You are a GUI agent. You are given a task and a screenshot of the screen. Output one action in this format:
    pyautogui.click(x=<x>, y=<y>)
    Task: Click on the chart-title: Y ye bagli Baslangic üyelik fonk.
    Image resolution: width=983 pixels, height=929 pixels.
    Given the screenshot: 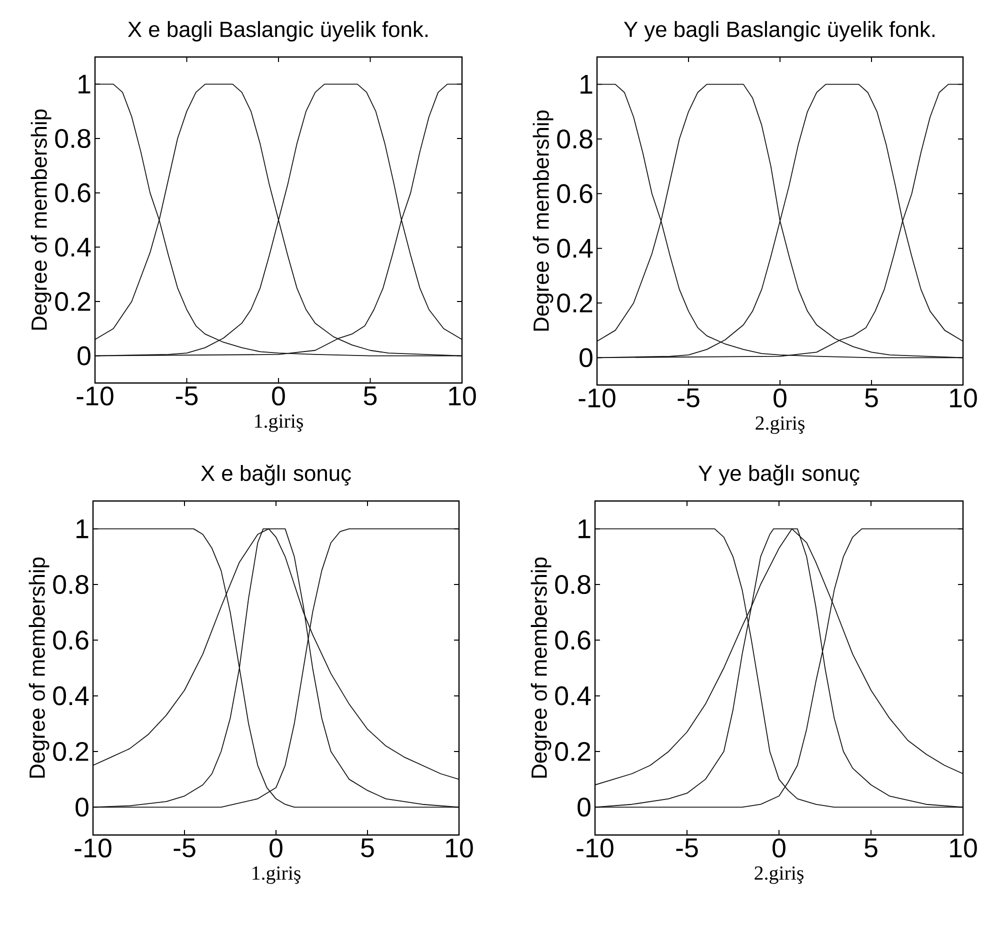 What is the action you would take?
    pyautogui.click(x=779, y=31)
    